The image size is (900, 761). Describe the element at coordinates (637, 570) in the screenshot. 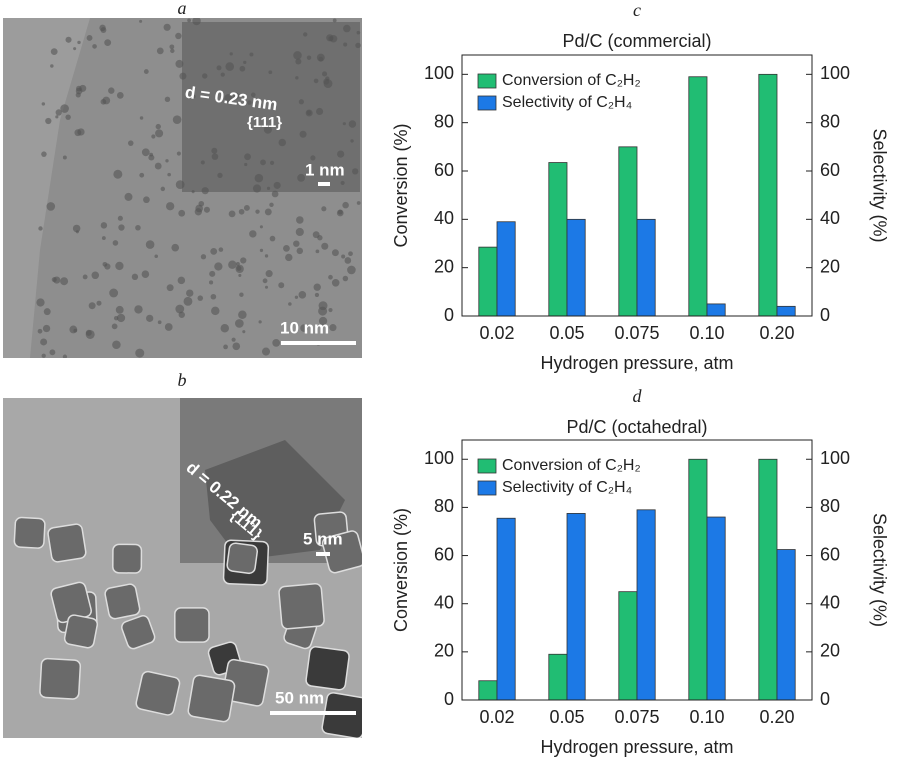

I see `plot-frame` at that location.